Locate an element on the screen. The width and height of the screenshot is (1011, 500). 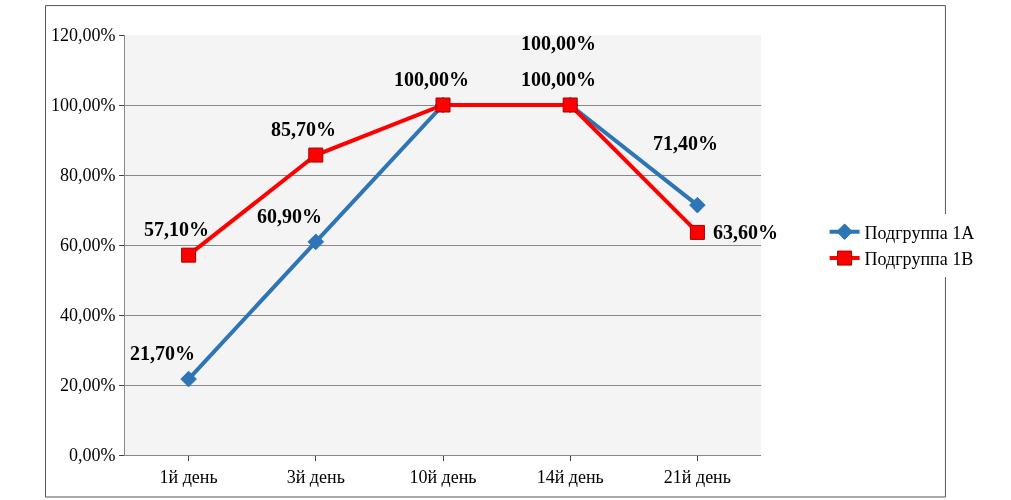
x-tick-label: 14й день is located at coordinates (570, 476).